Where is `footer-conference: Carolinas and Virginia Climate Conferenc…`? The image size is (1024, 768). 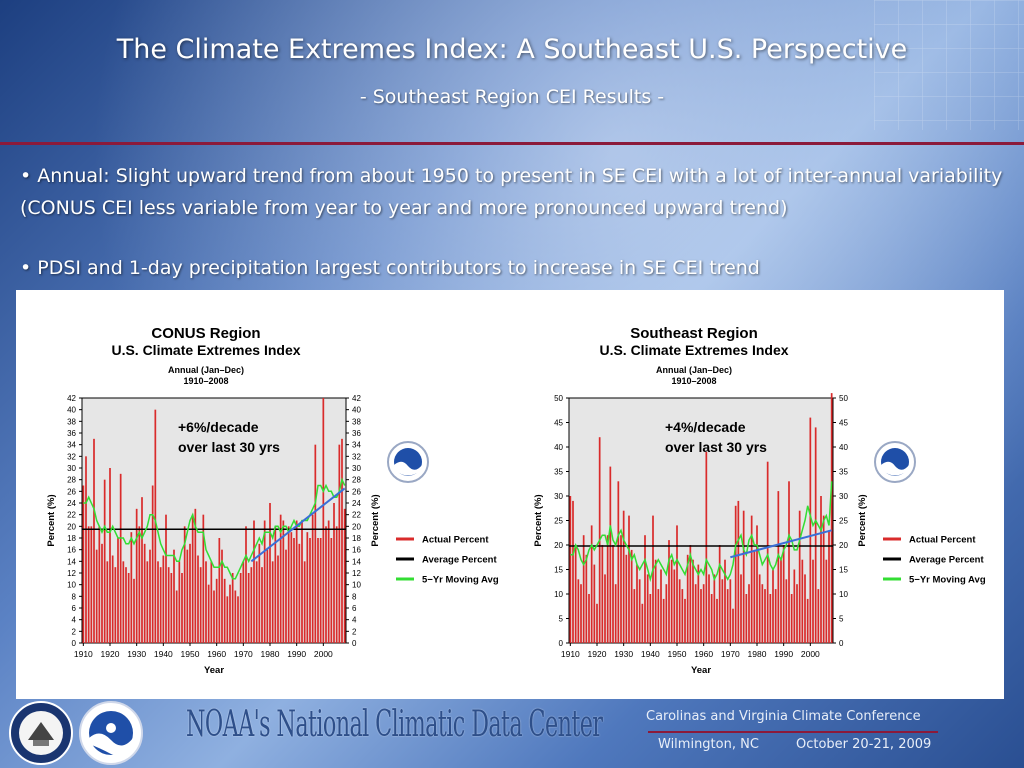 footer-conference: Carolinas and Virginia Climate Conferenc… is located at coordinates (783, 716).